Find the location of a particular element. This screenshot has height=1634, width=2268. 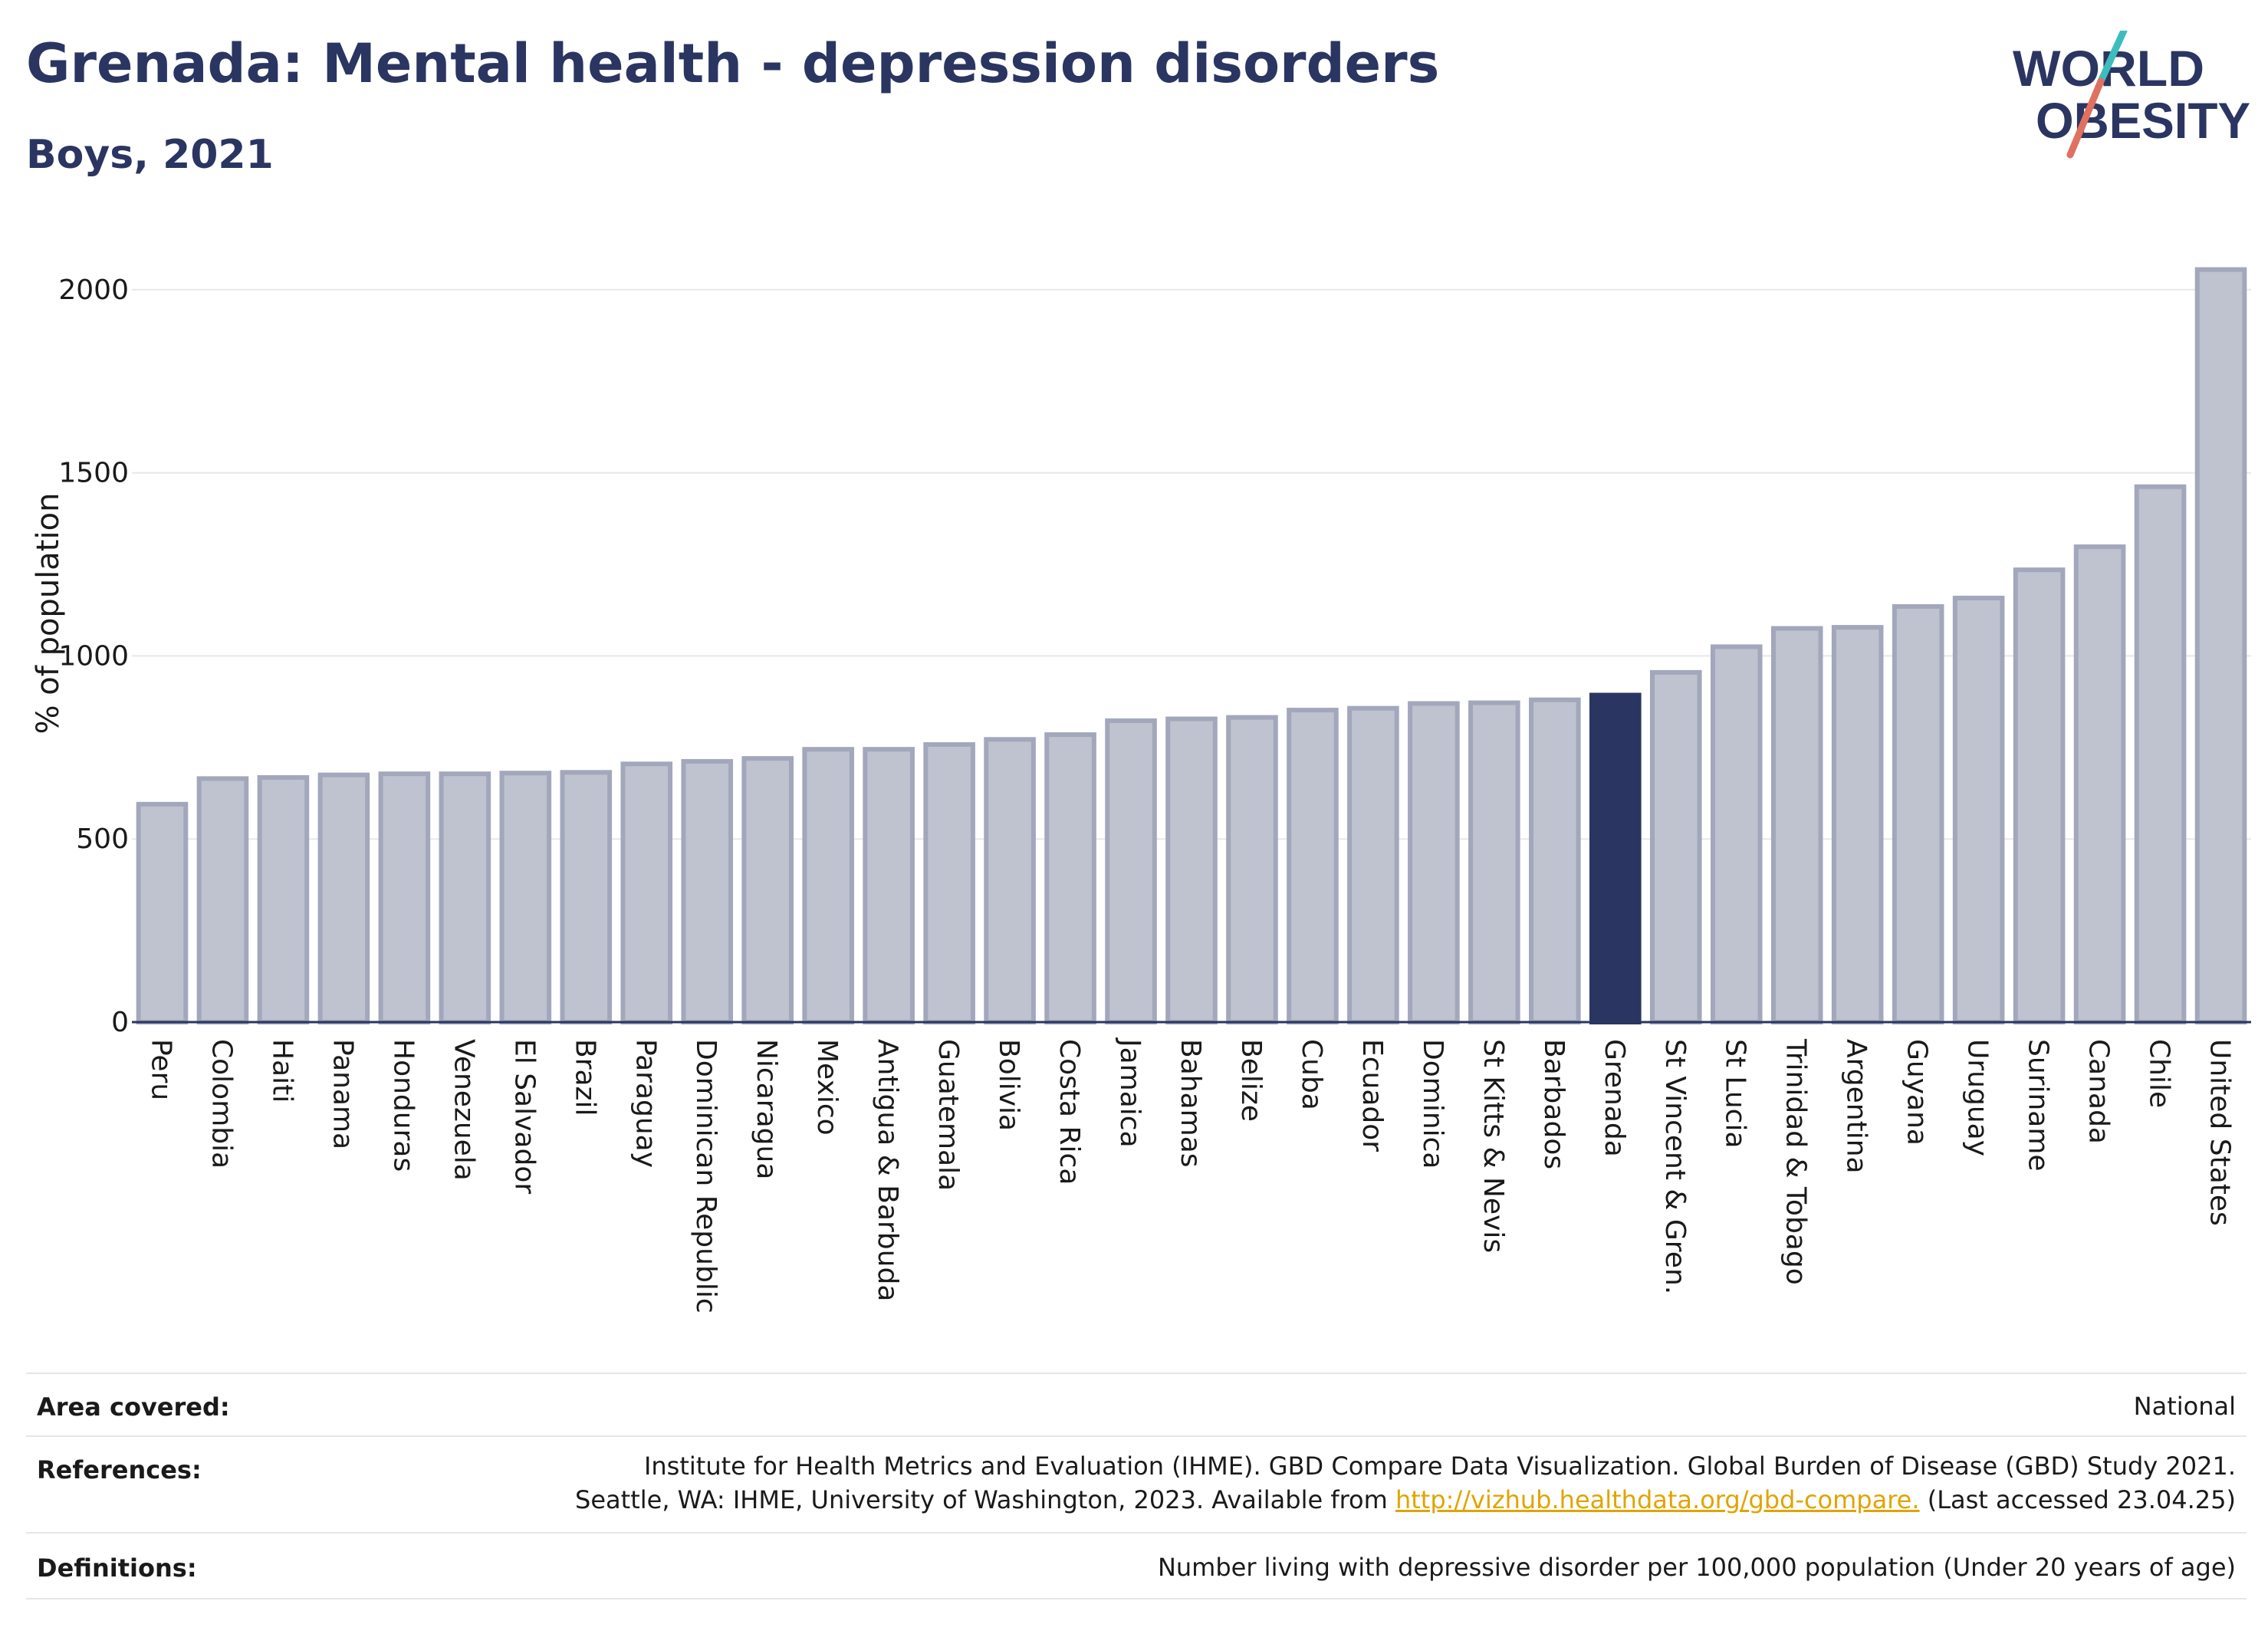

logo-slash-teal is located at coordinates (2112, 58).